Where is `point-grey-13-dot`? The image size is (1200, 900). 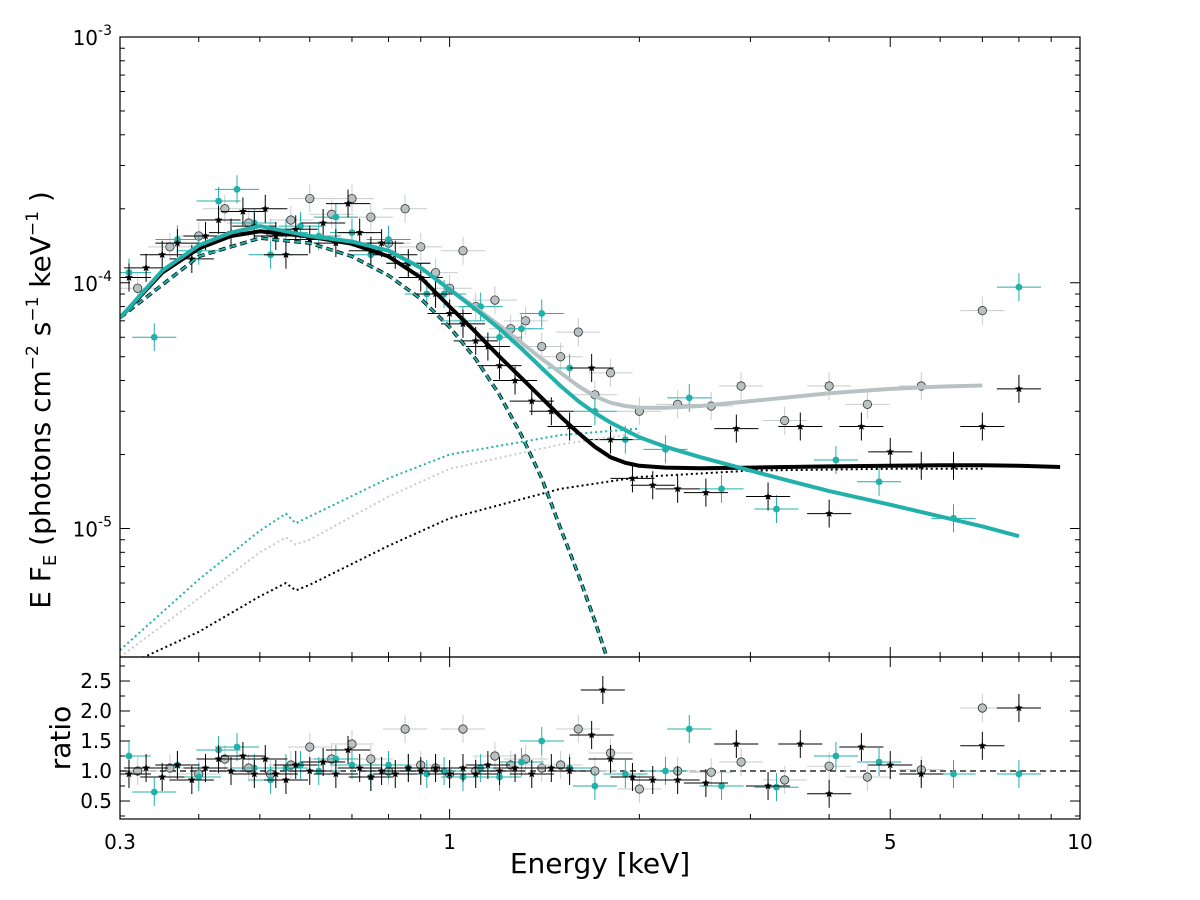
point-grey-13-dot is located at coordinates (421, 247).